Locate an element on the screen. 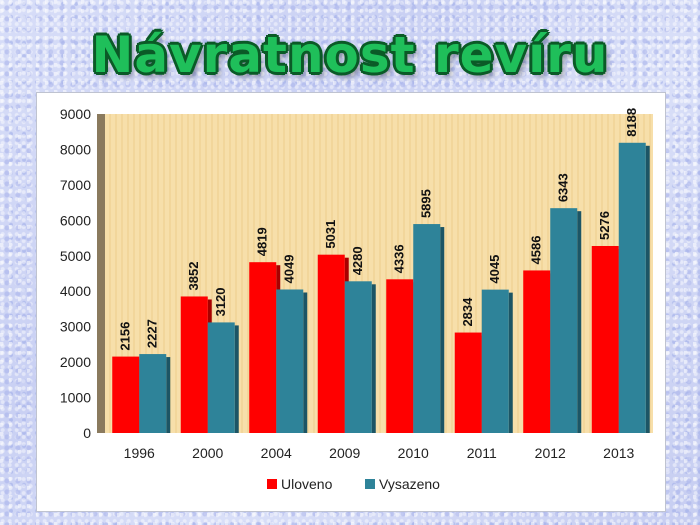 The height and width of the screenshot is (525, 700). bar-vysazeno-2004 is located at coordinates (290, 361).